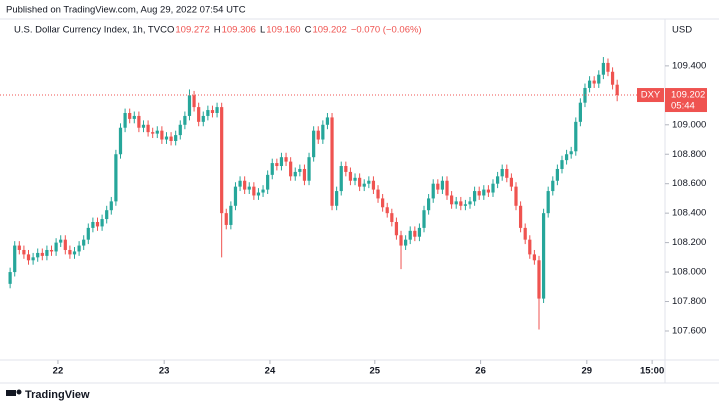  Describe the element at coordinates (650, 95) in the screenshot. I see `symbol-tag` at that location.